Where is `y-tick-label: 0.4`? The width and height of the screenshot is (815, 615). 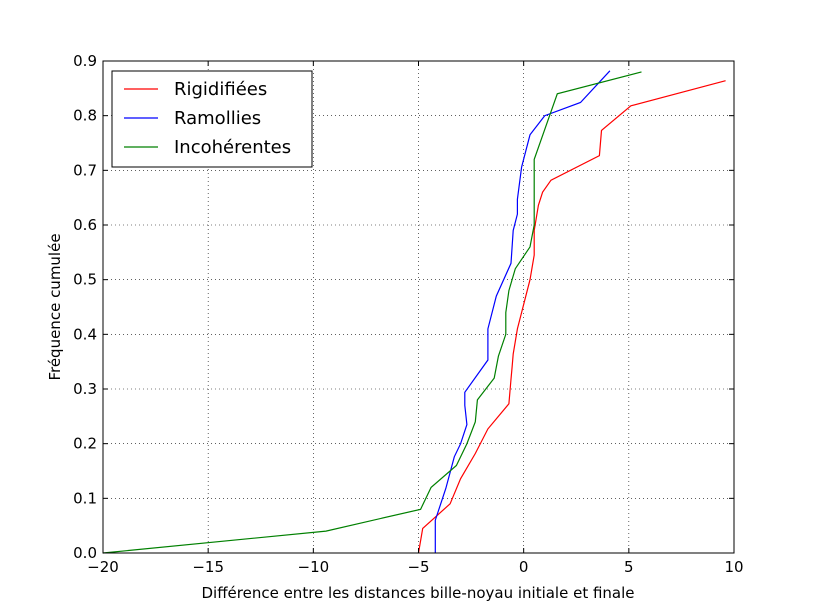
y-tick-label: 0.4 is located at coordinates (85, 334).